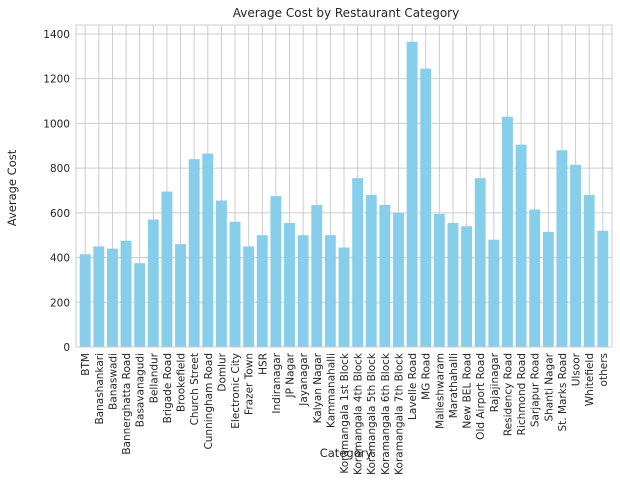 Image resolution: width=620 pixels, height=492 pixels. Describe the element at coordinates (386, 413) in the screenshot. I see `x-tick-label: Koramangala 6th Block` at that location.